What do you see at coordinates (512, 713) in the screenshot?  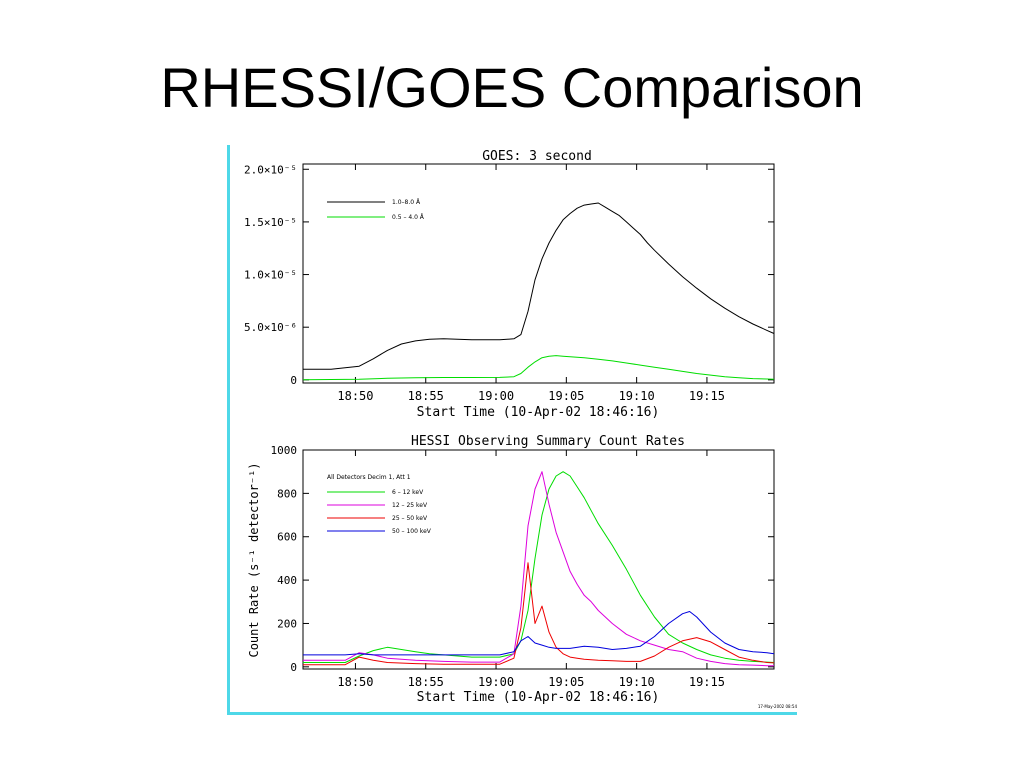 I see `figure-frame-bottom` at bounding box center [512, 713].